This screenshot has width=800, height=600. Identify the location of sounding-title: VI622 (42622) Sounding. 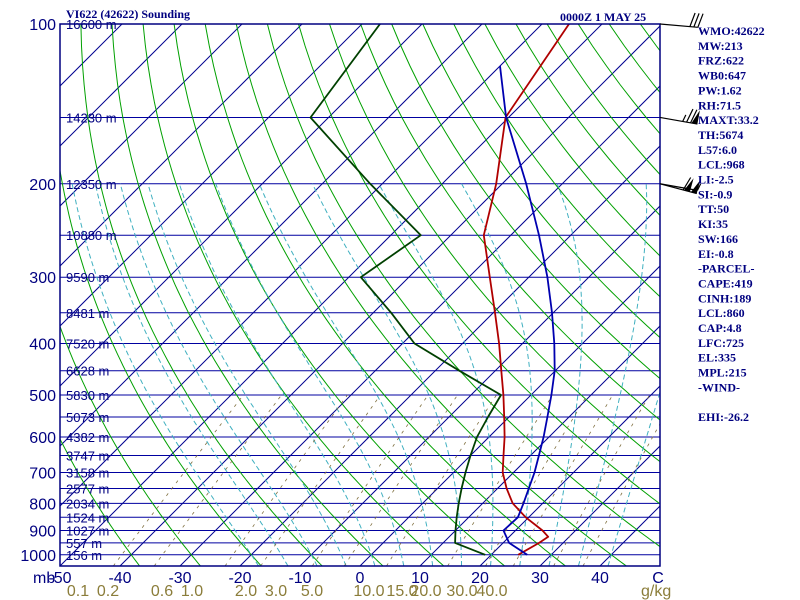
(128, 14).